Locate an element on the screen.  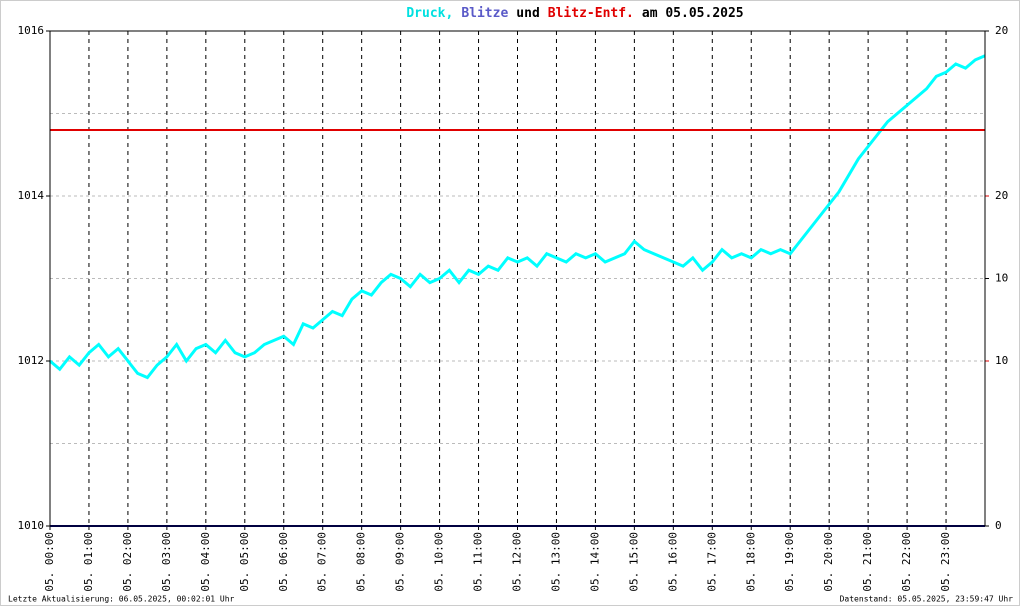
x-tick-label: 05. 12:00 is located at coordinates (517, 562).